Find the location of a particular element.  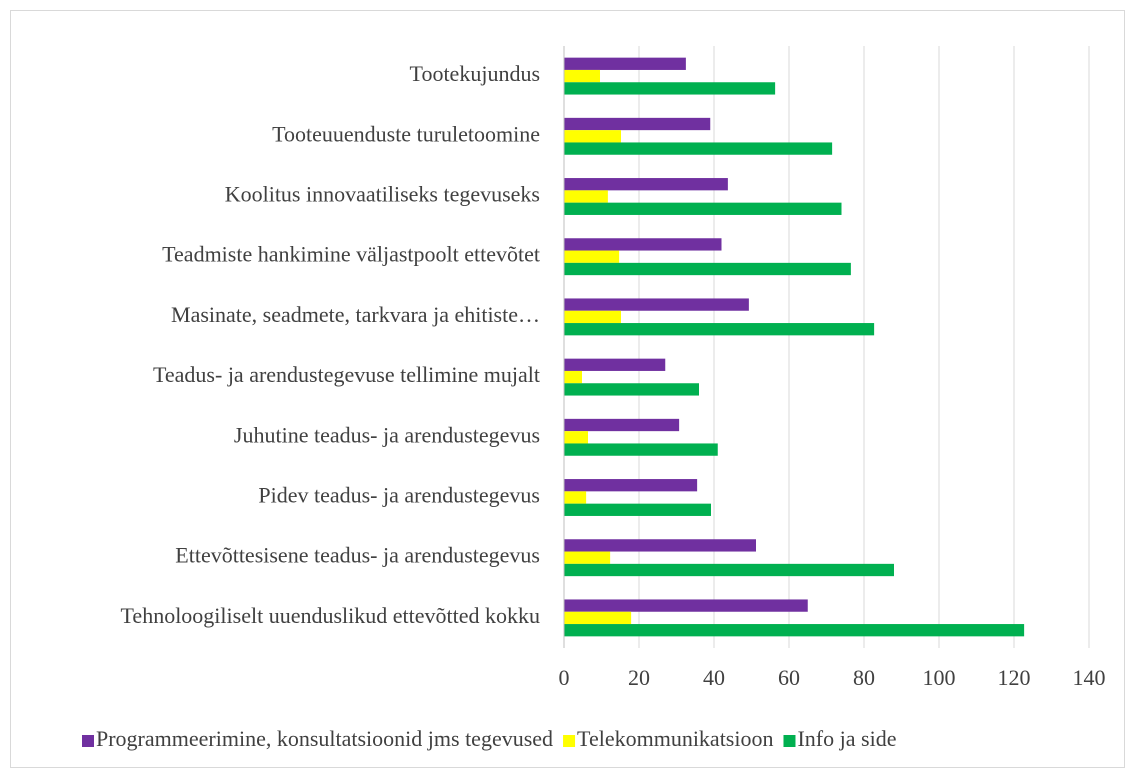

legend-label: Info ja side is located at coordinates (846, 738).